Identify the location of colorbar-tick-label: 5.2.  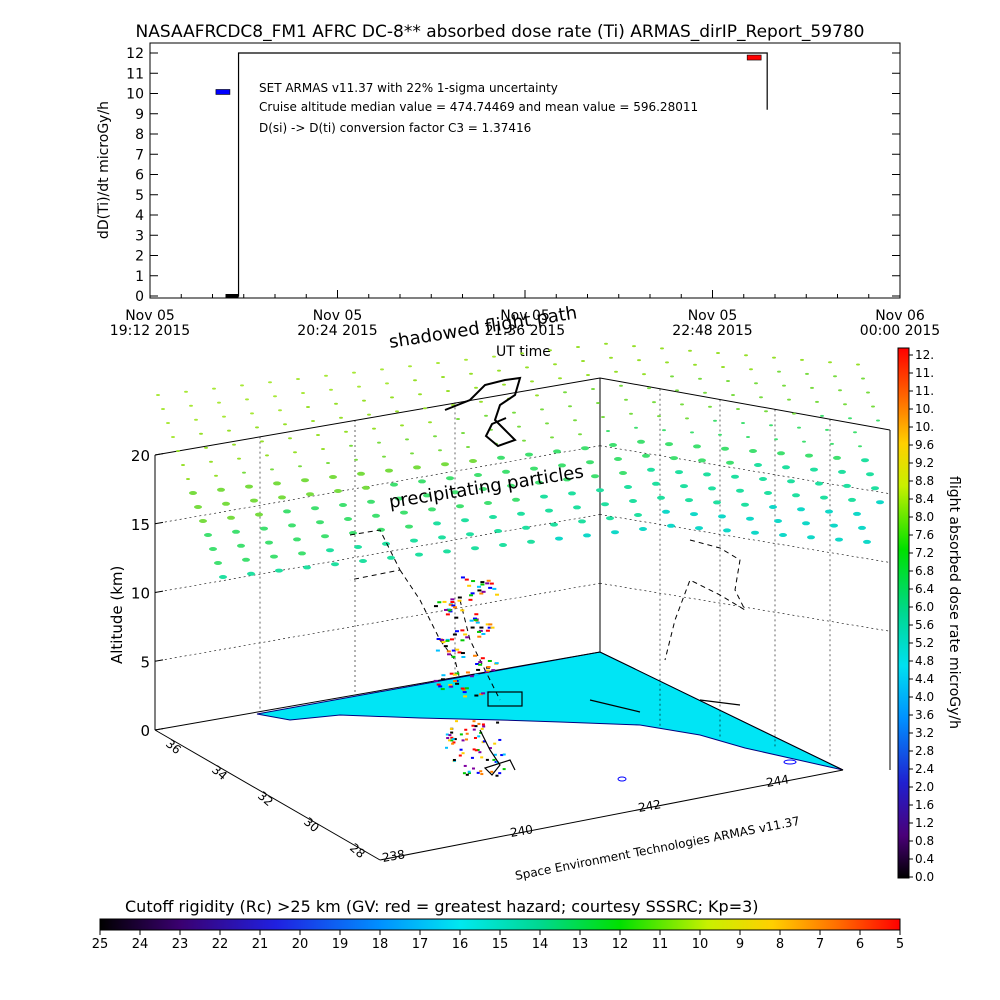
(924, 643).